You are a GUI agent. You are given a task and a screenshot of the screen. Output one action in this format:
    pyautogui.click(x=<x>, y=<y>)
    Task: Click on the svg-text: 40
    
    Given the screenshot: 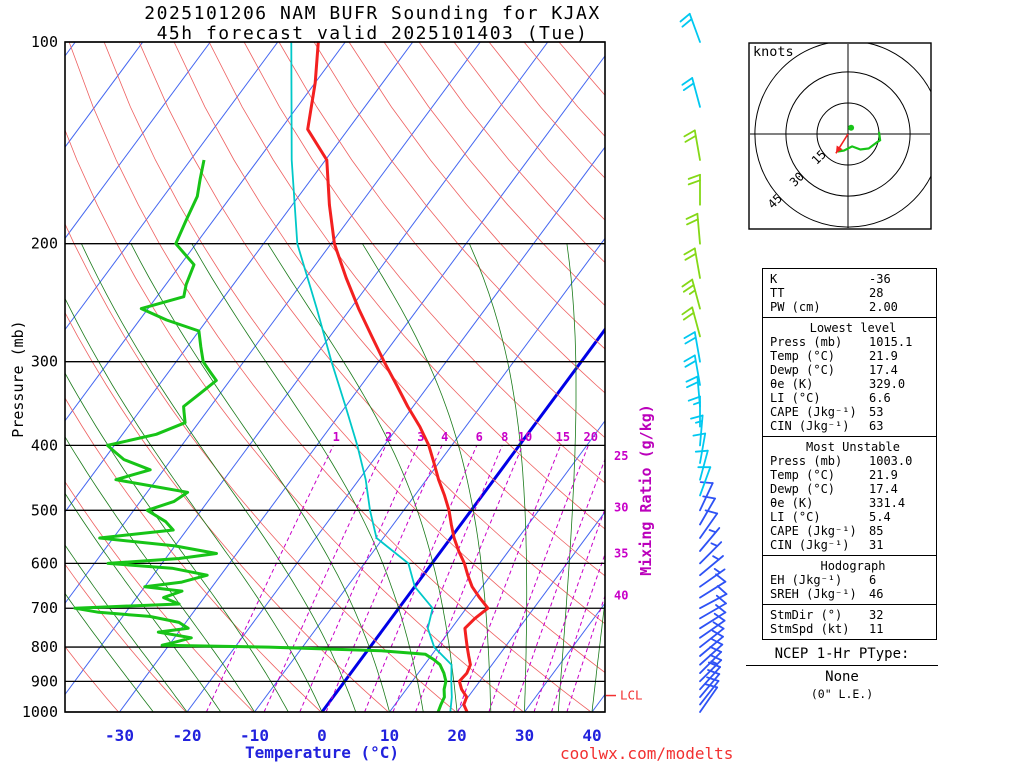 What is the action you would take?
    pyautogui.click(x=621, y=596)
    